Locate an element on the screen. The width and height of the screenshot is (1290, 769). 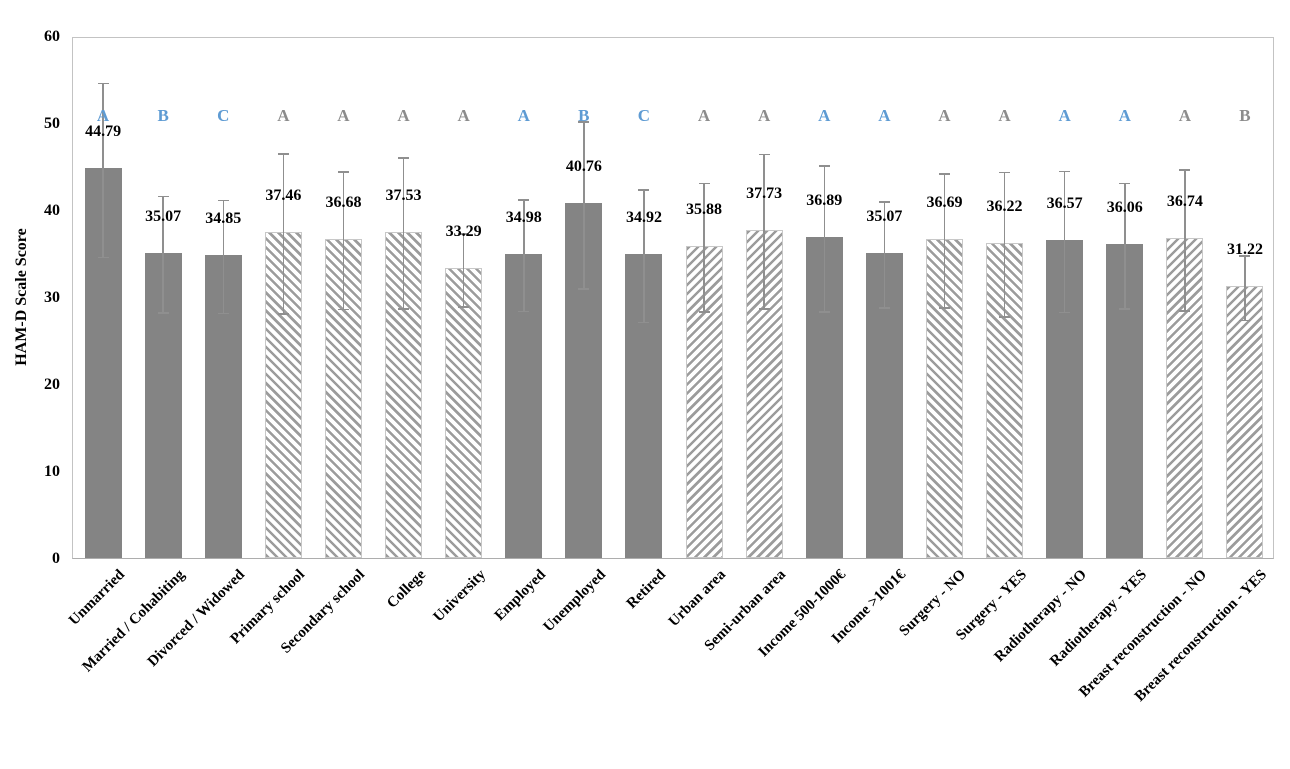
bar-value-label: 31.22 is located at coordinates (1244, 250).